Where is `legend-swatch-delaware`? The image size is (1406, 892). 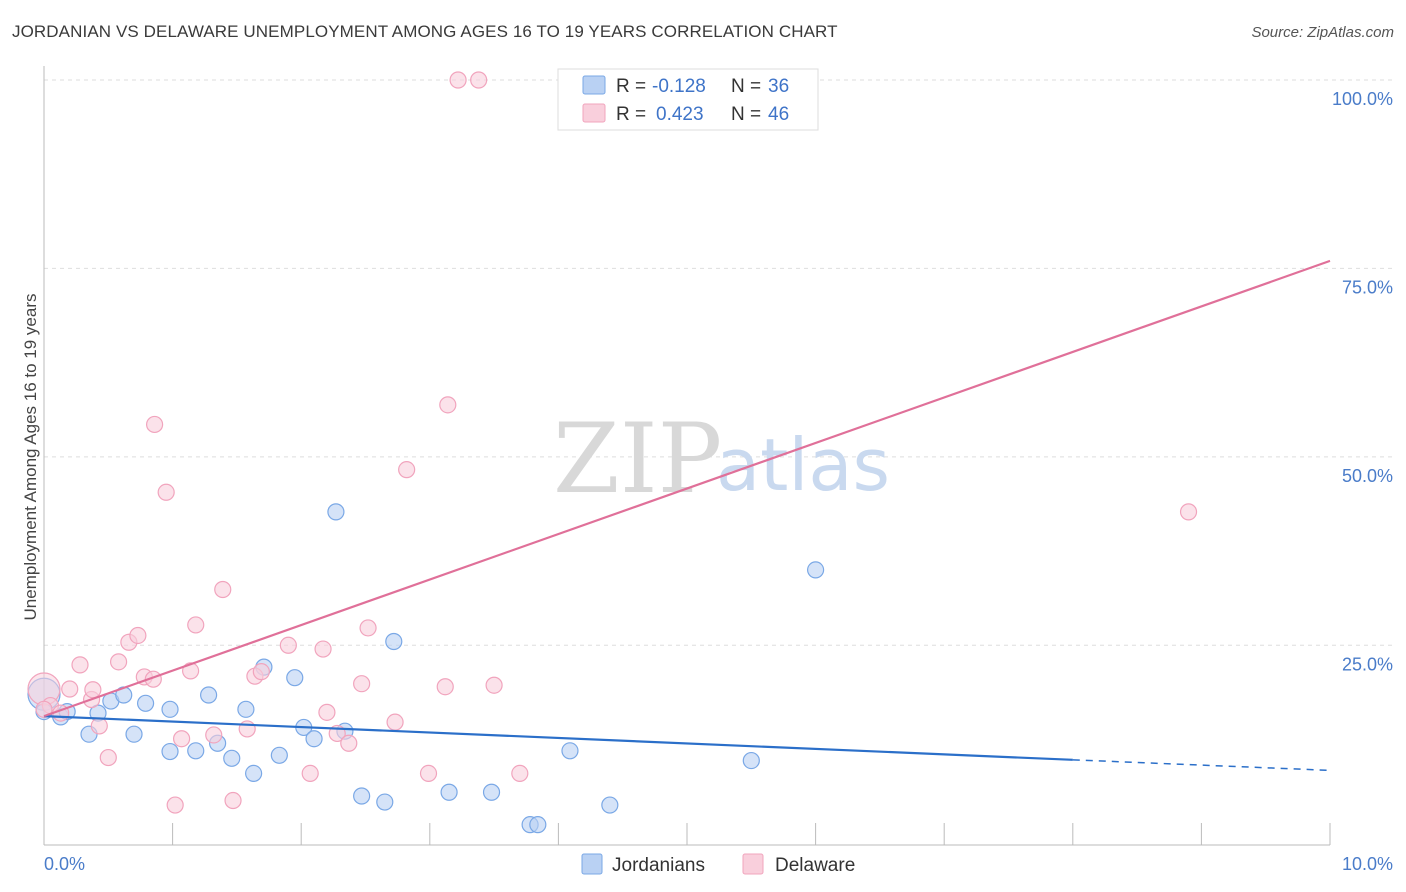 legend-swatch-delaware is located at coordinates (594, 113).